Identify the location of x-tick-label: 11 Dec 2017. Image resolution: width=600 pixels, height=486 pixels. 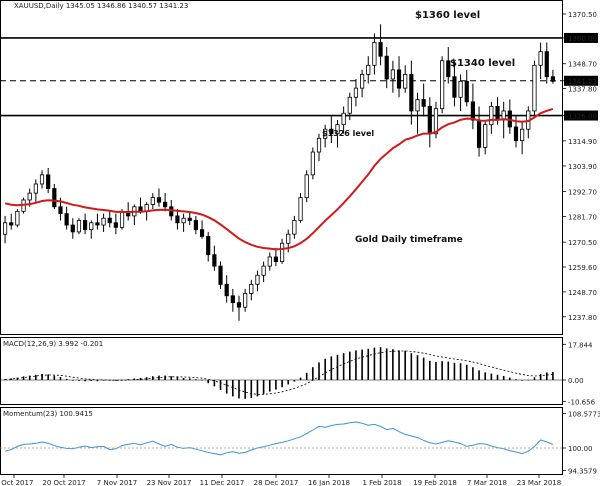
(222, 482).